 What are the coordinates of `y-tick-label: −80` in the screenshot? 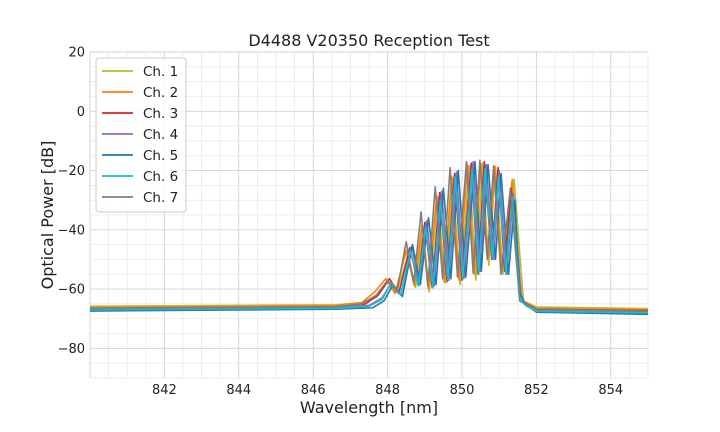 It's located at (71, 349).